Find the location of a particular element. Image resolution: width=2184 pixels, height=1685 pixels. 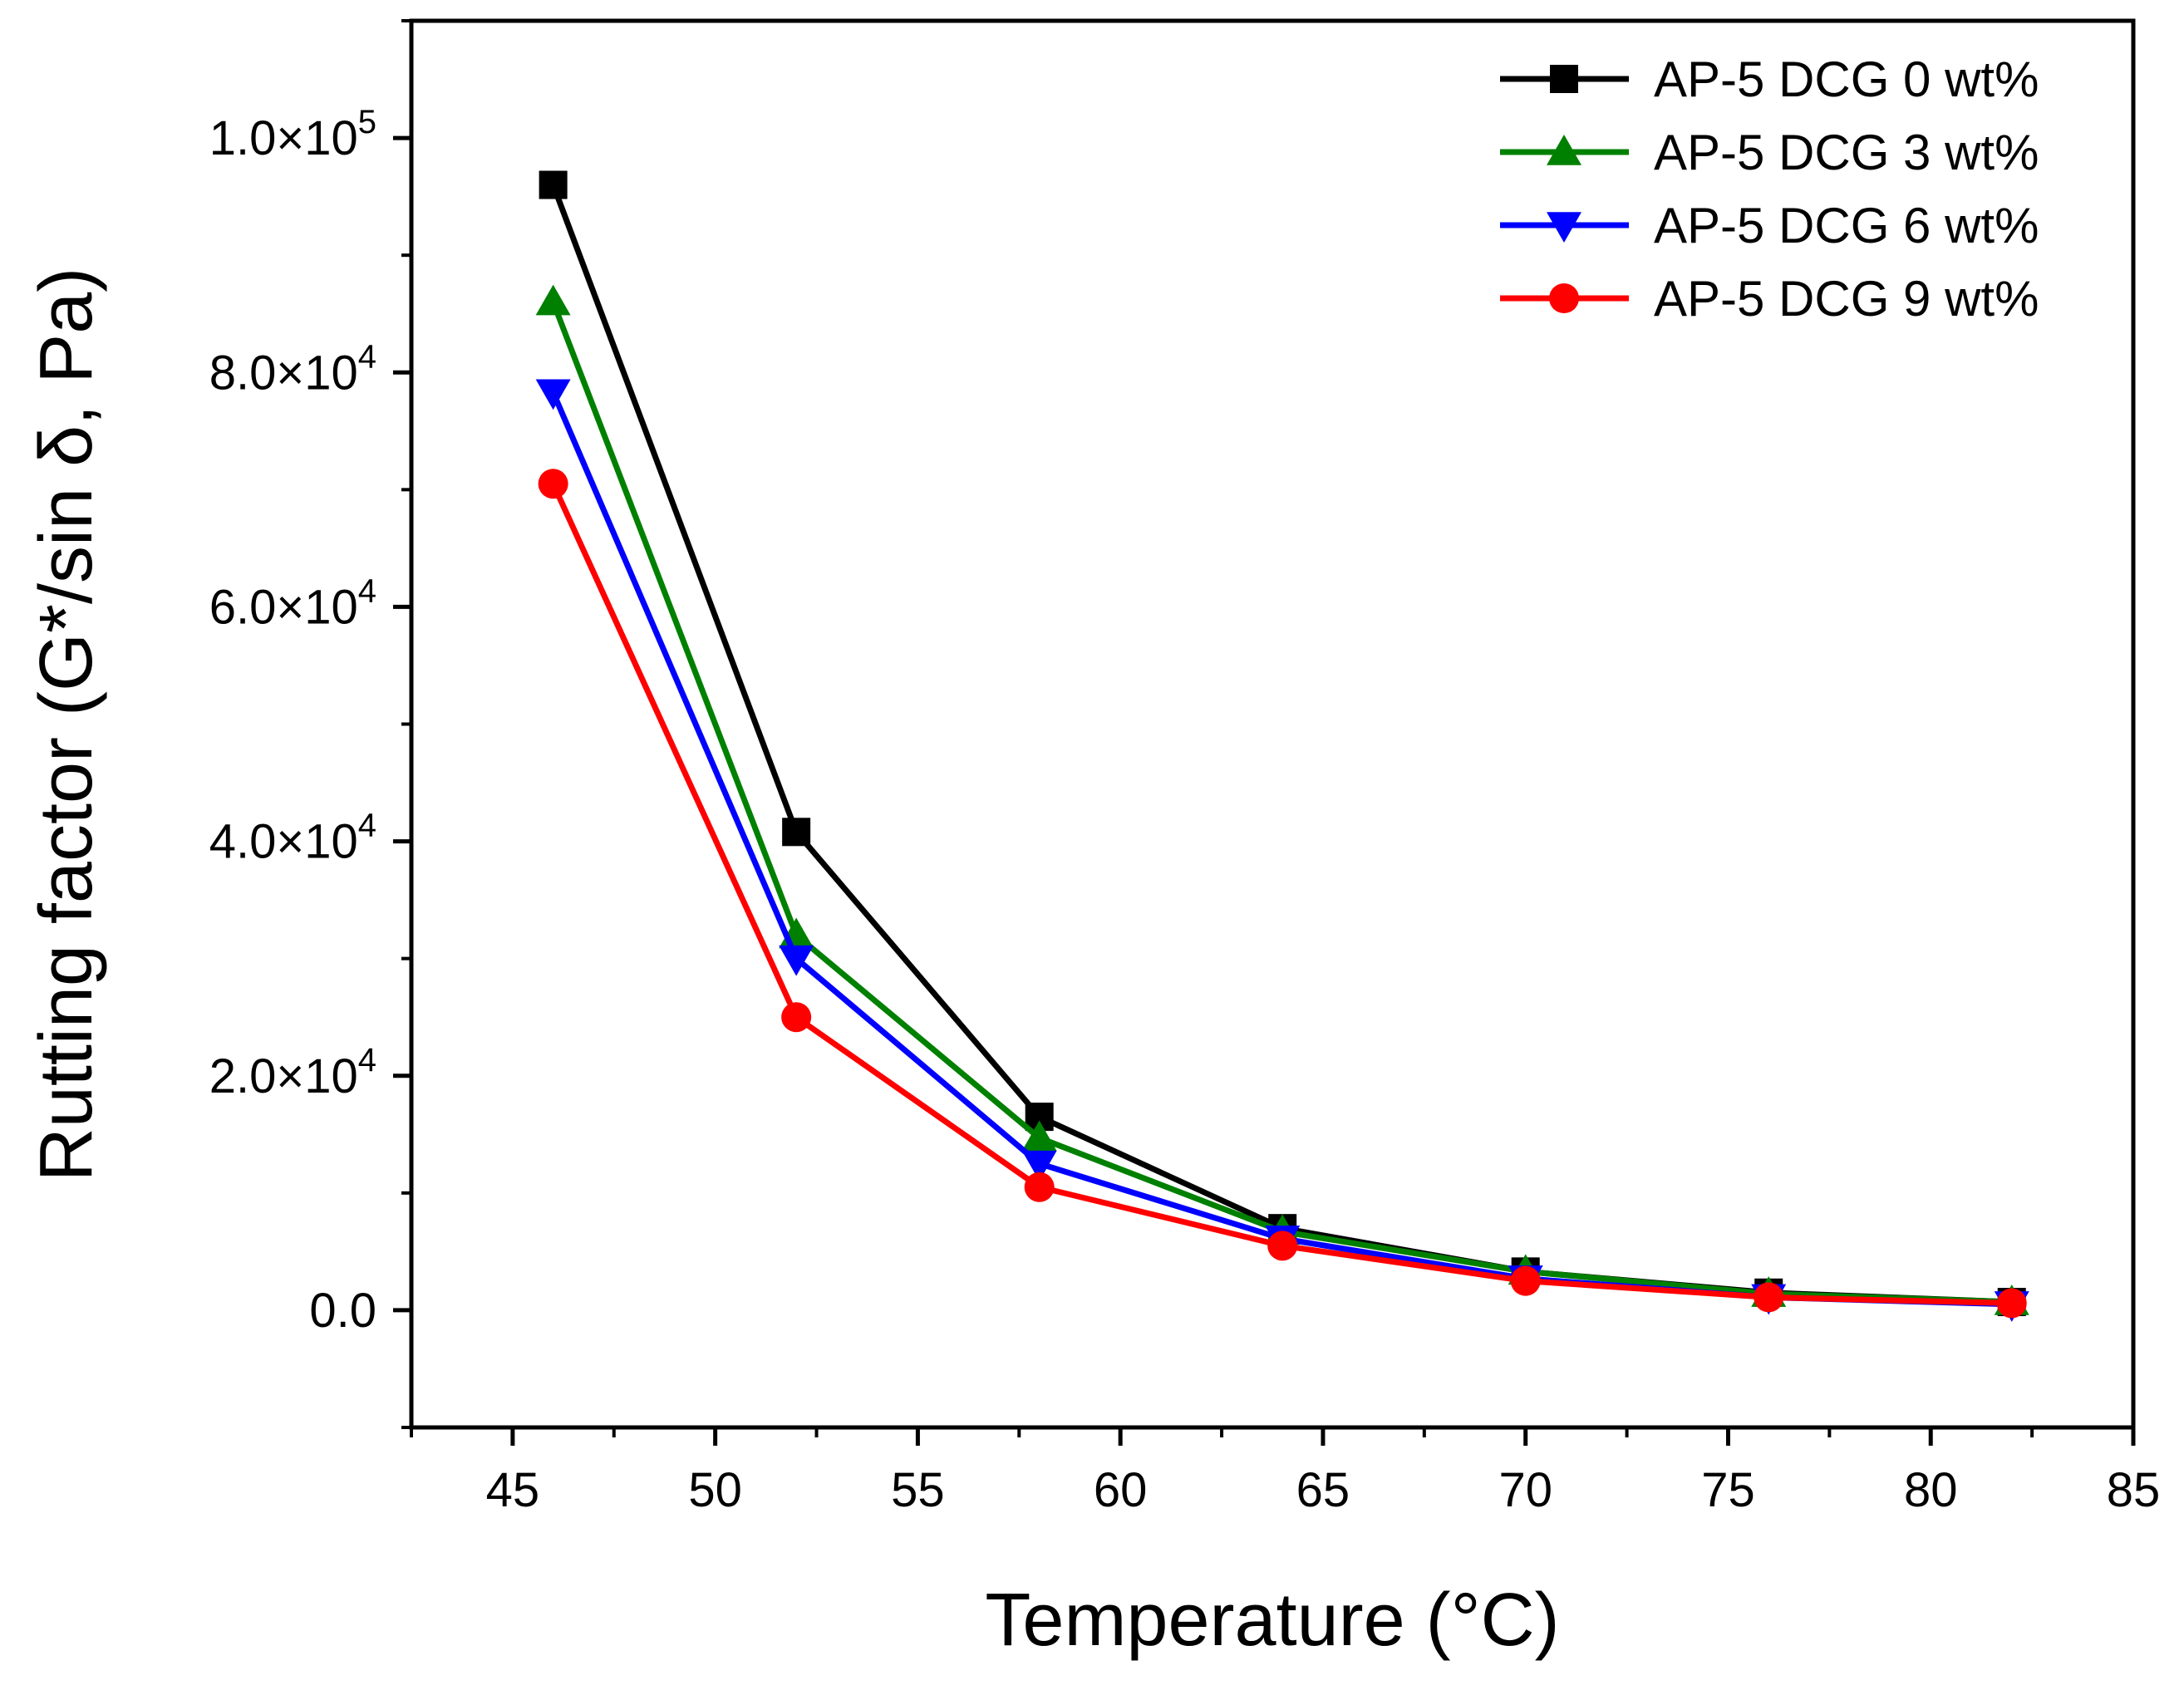

x-tick-label: 45 is located at coordinates (513, 1490).